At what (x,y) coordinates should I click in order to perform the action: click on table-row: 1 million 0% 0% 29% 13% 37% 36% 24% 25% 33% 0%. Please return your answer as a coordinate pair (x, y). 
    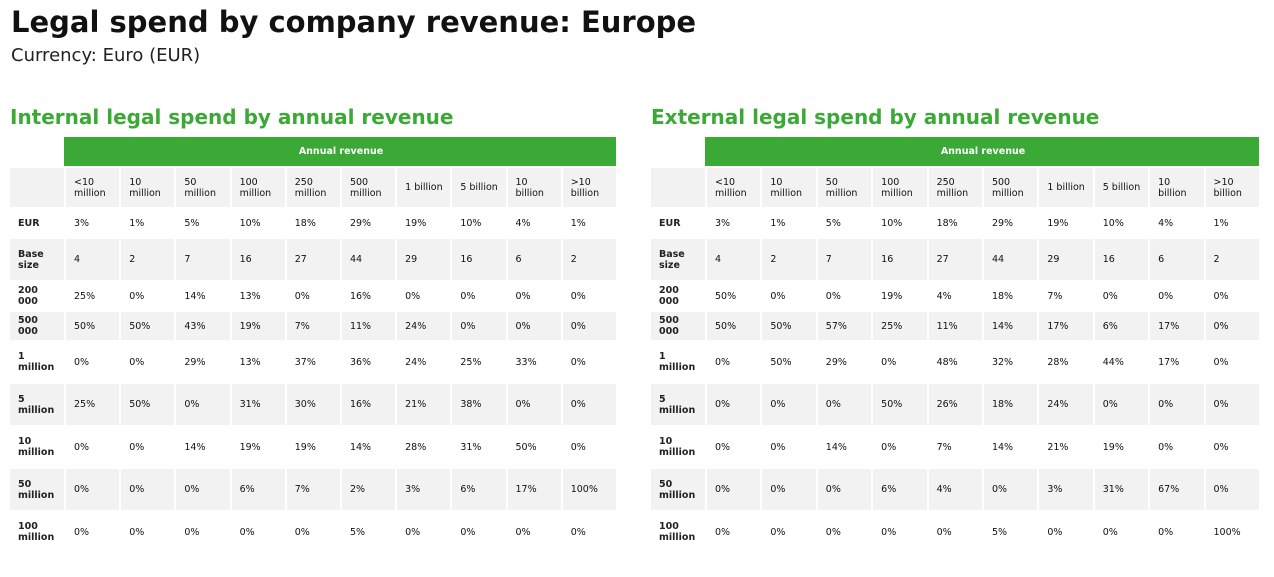
    Looking at the image, I should click on (313, 361).